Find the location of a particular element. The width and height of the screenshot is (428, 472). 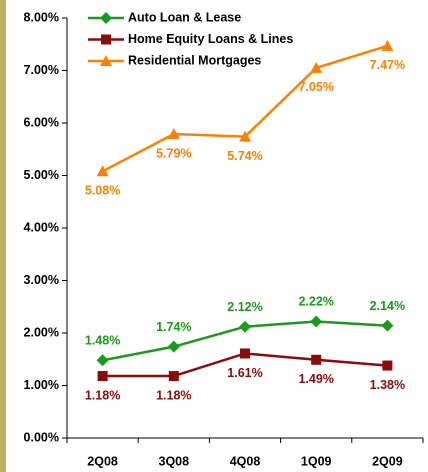

data-label: 7.47% is located at coordinates (387, 65).